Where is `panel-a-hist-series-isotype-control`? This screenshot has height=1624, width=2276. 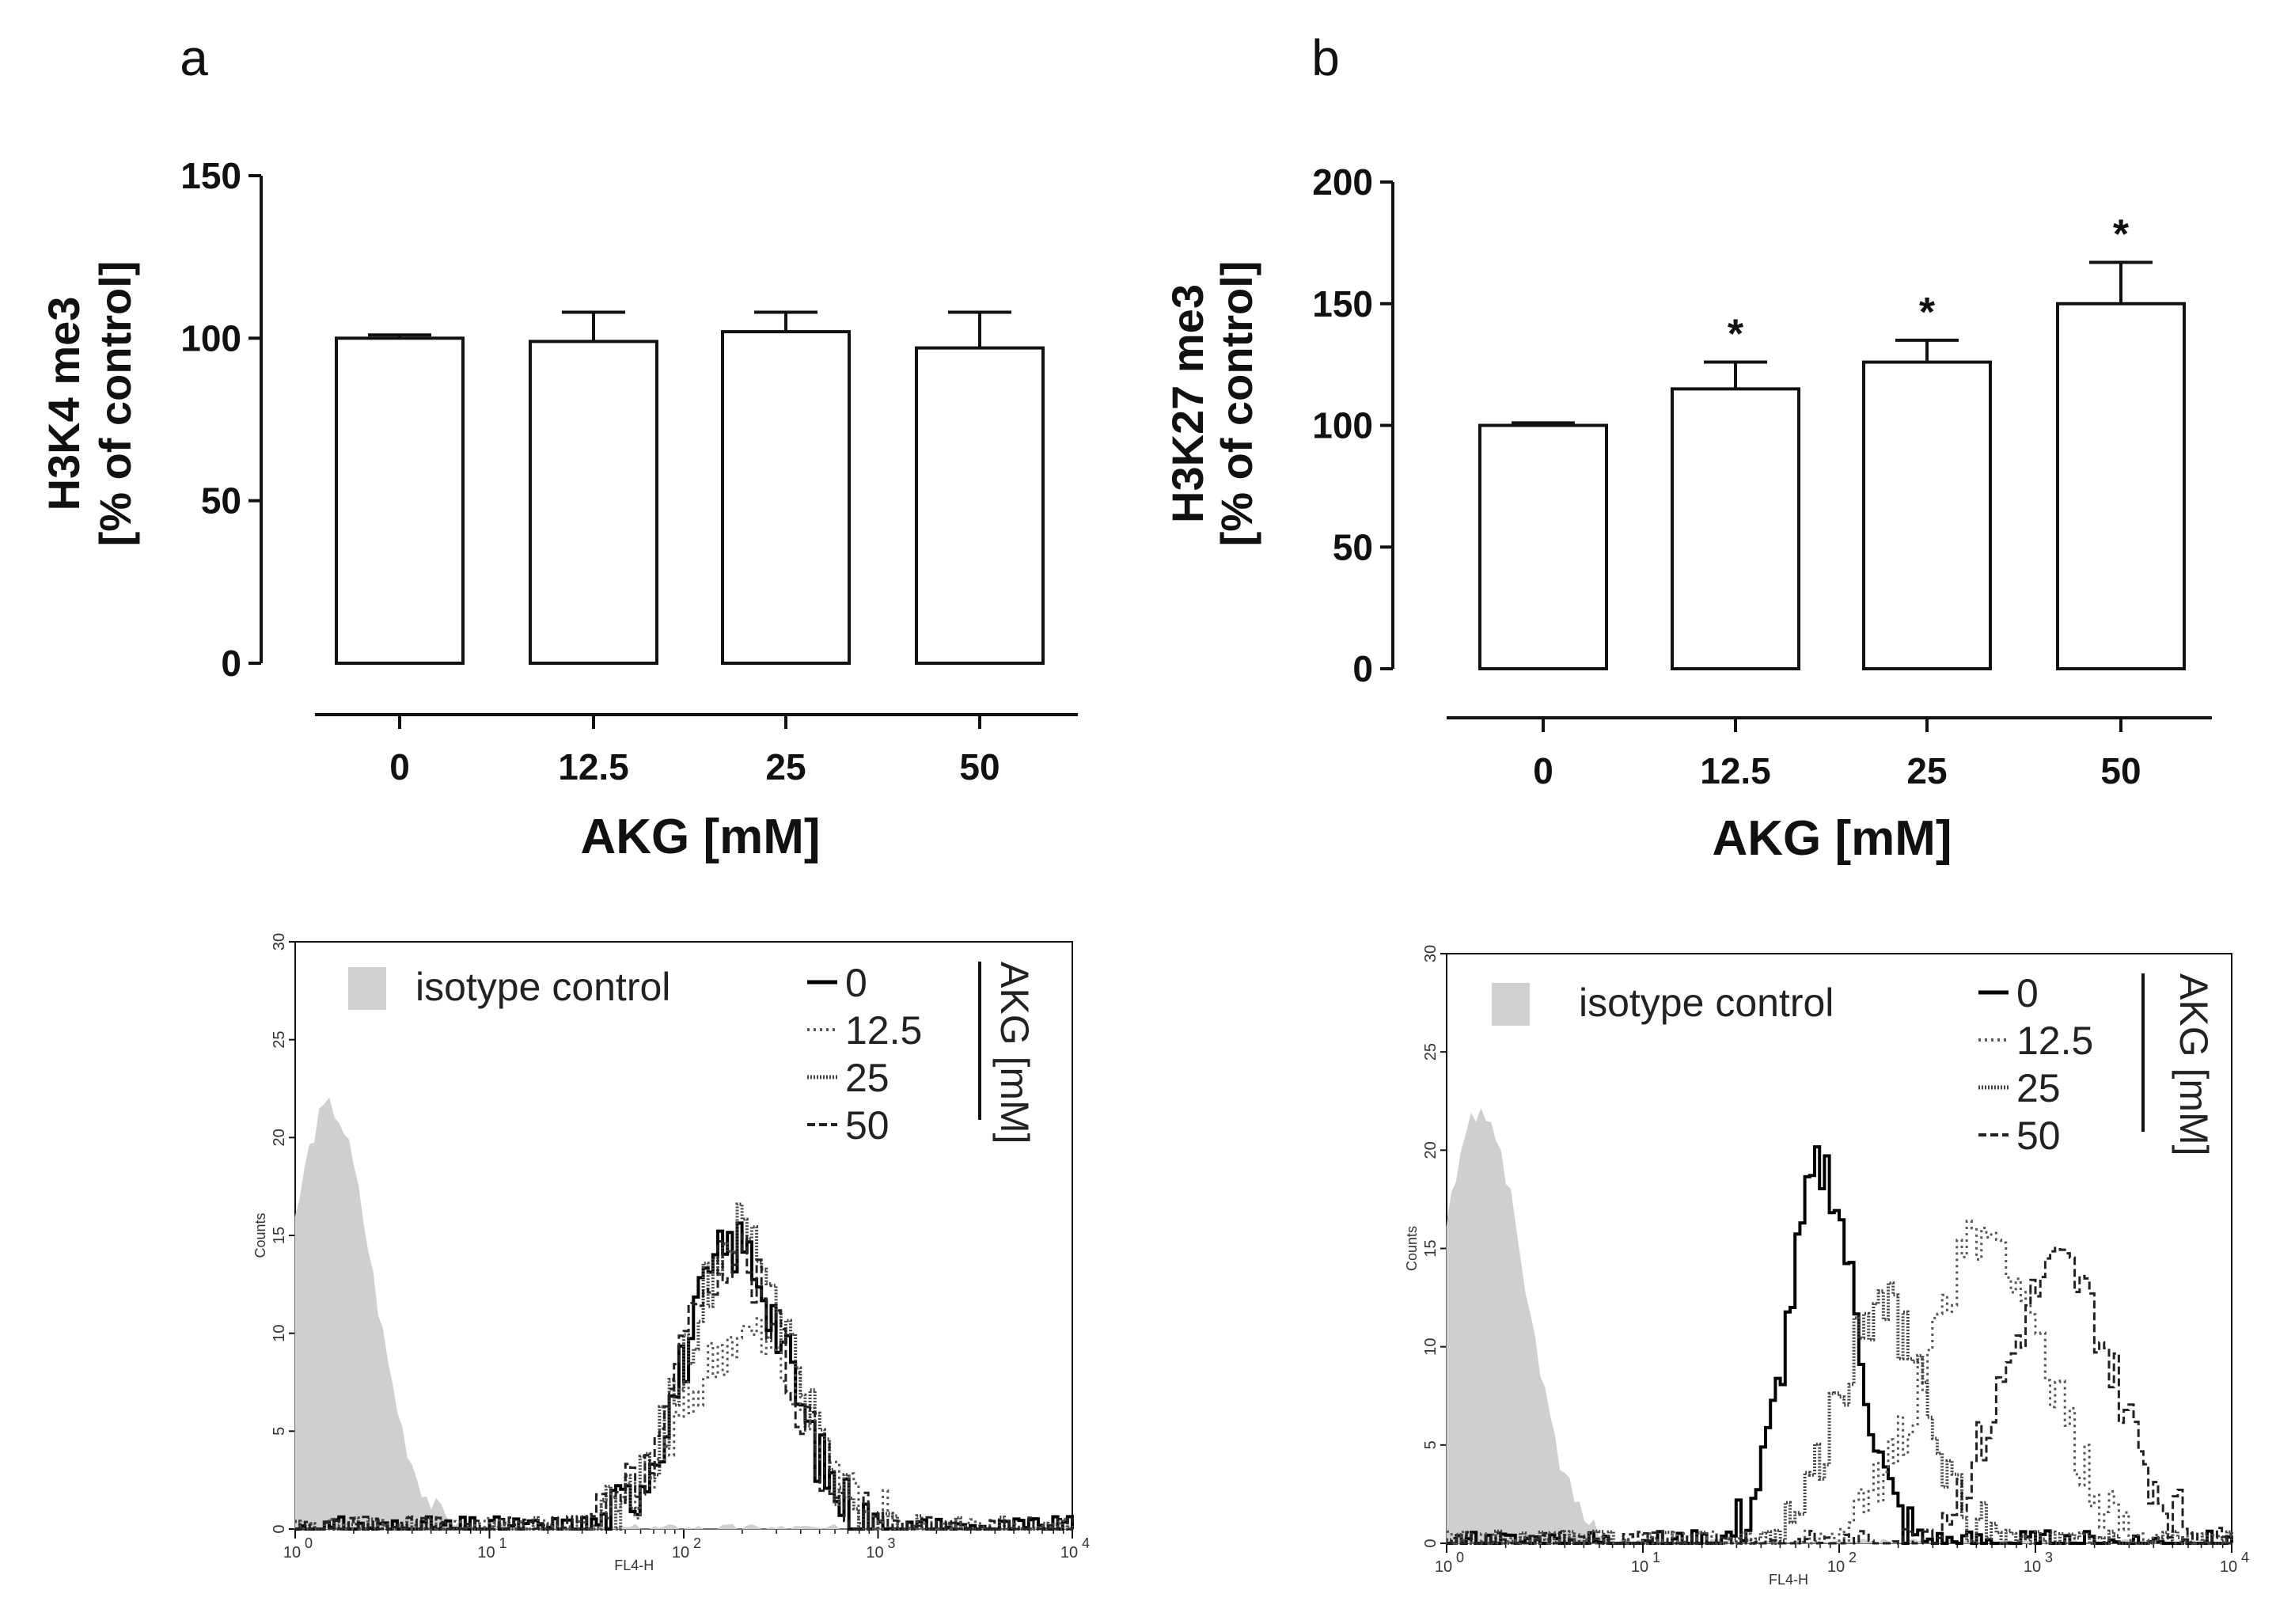 panel-a-hist-series-isotype-control is located at coordinates (684, 1313).